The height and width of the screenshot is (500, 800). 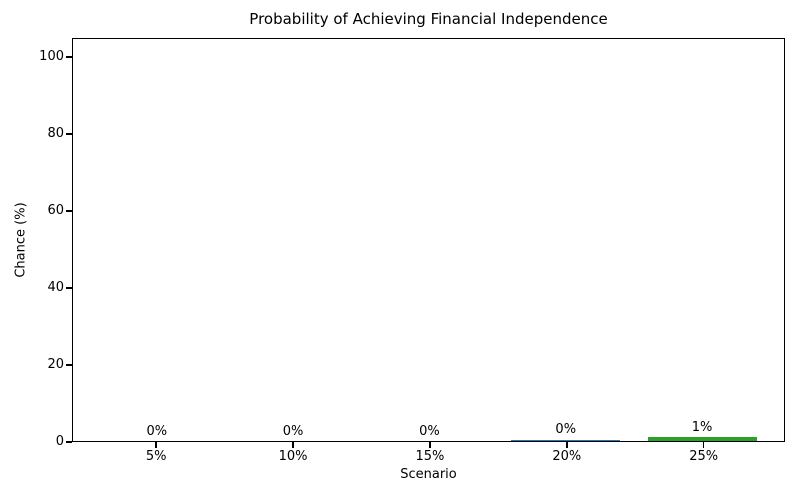 I want to click on x-tick-label: 25%, so click(x=704, y=456).